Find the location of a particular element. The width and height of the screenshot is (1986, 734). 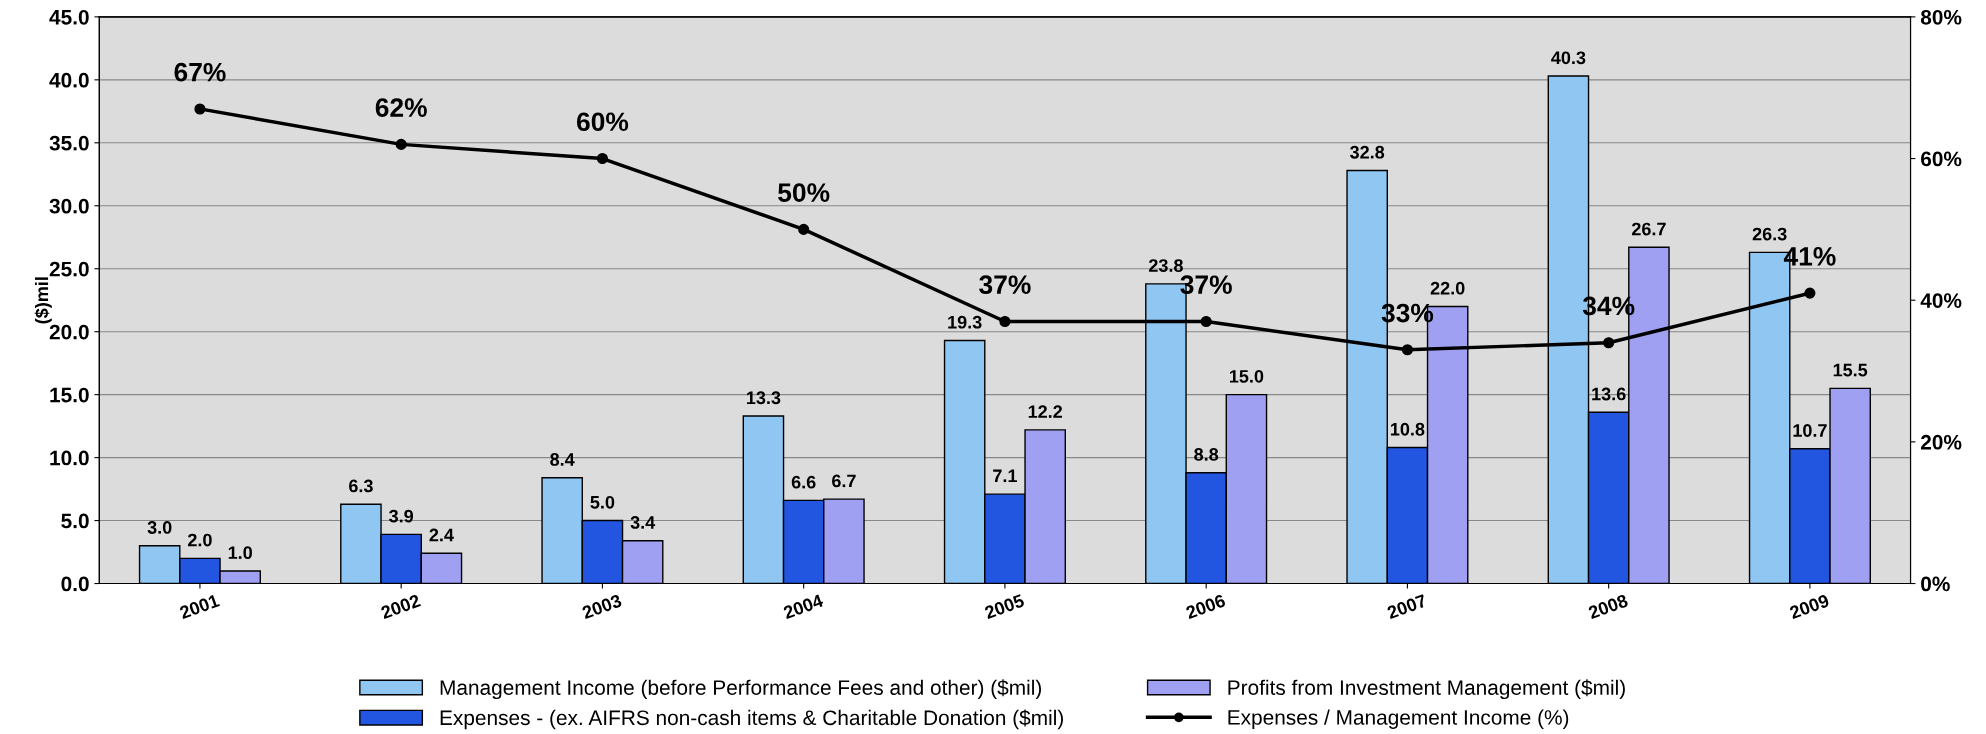

y-tick-label: 10.0 is located at coordinates (69, 458).